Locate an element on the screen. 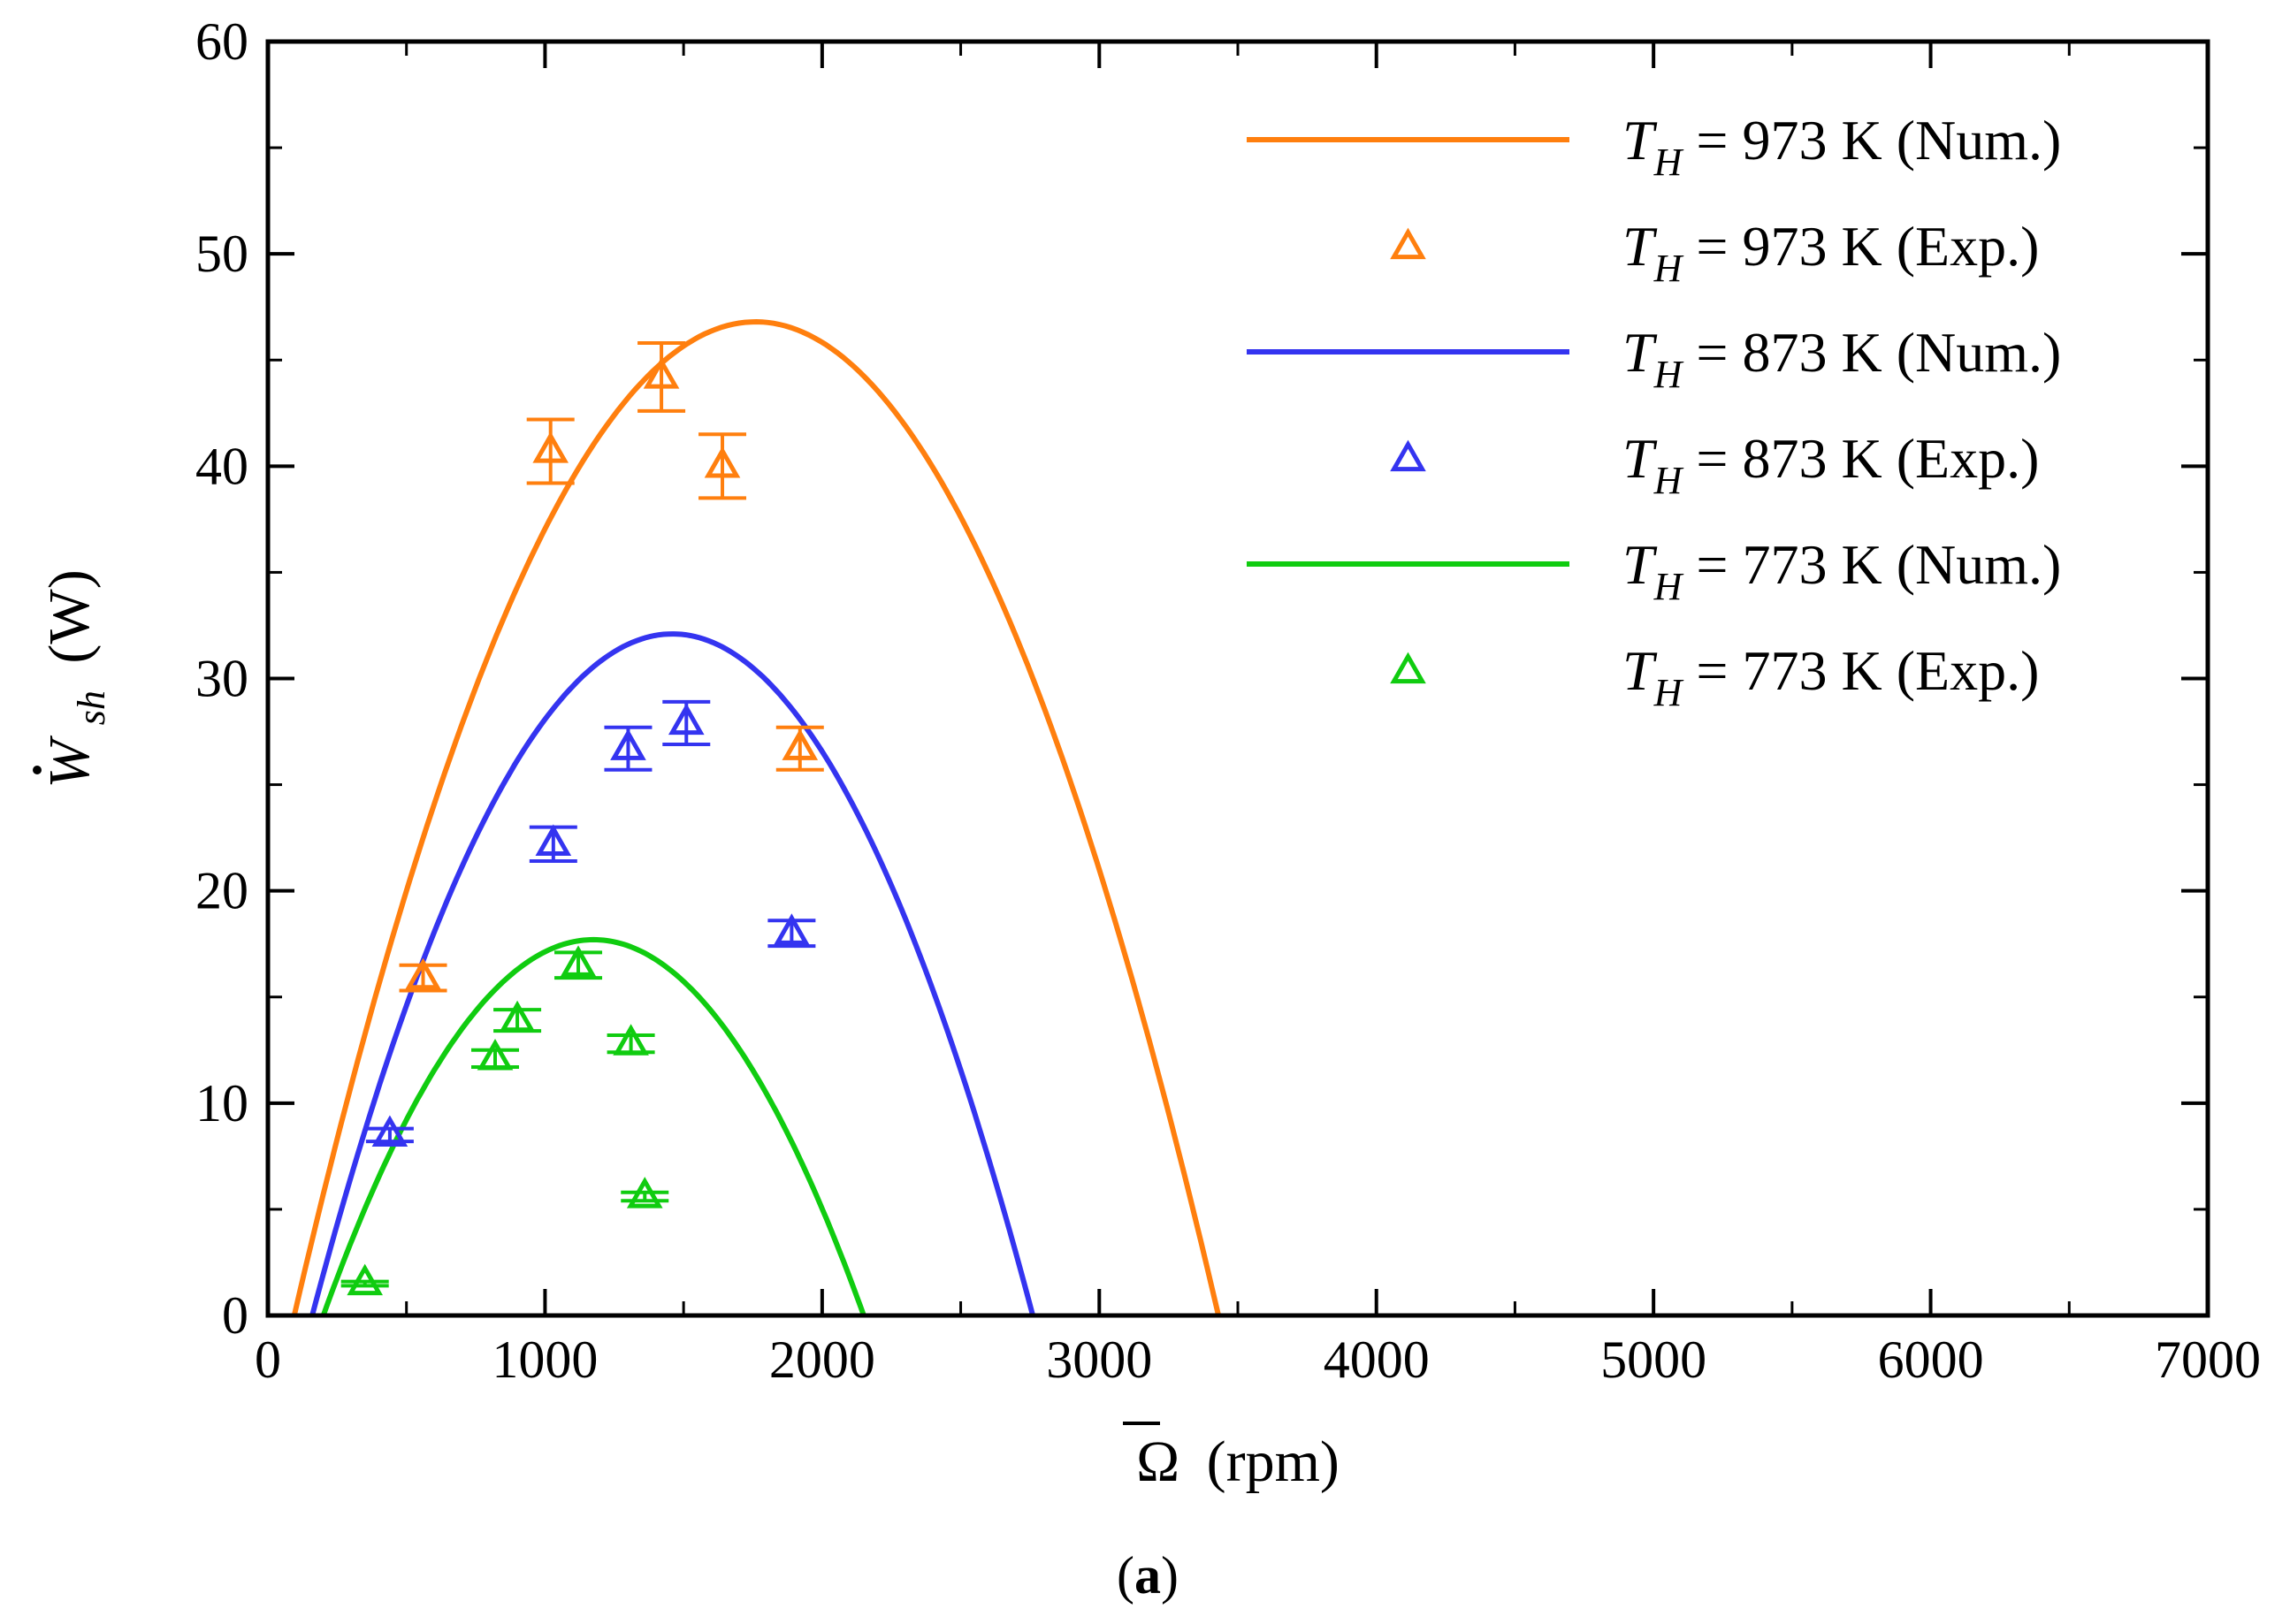  x-tick-label: 3000 is located at coordinates (1099, 1359).